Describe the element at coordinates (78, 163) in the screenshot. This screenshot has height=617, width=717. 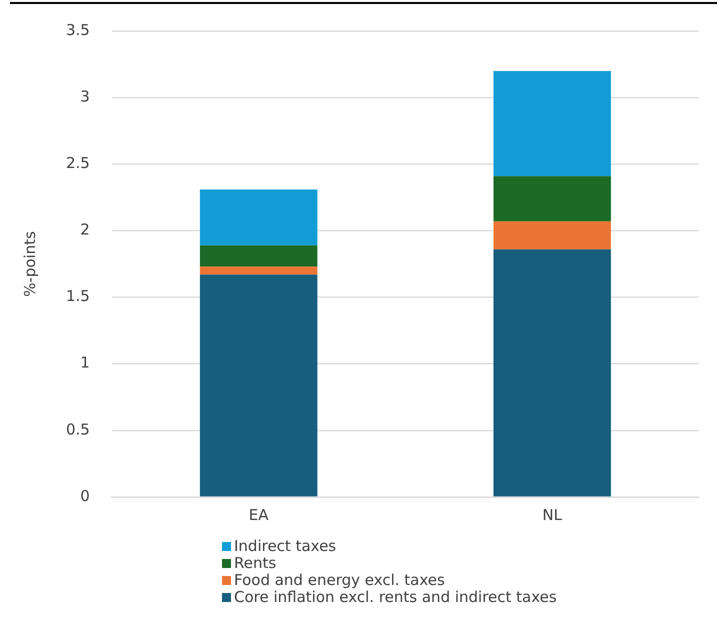
I see `y-tick-label: 2.5` at that location.